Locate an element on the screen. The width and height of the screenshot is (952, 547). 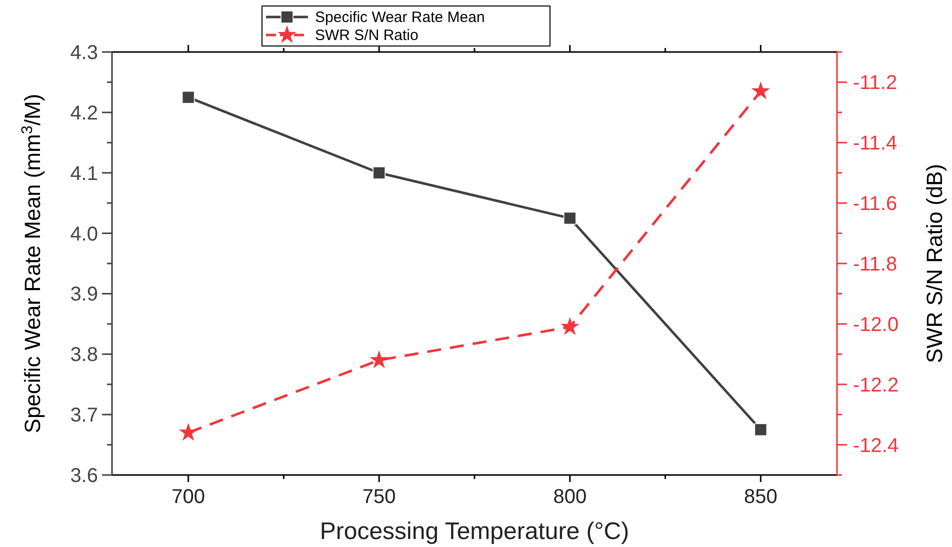
y2-tick-label: -12.4 is located at coordinates (876, 445).